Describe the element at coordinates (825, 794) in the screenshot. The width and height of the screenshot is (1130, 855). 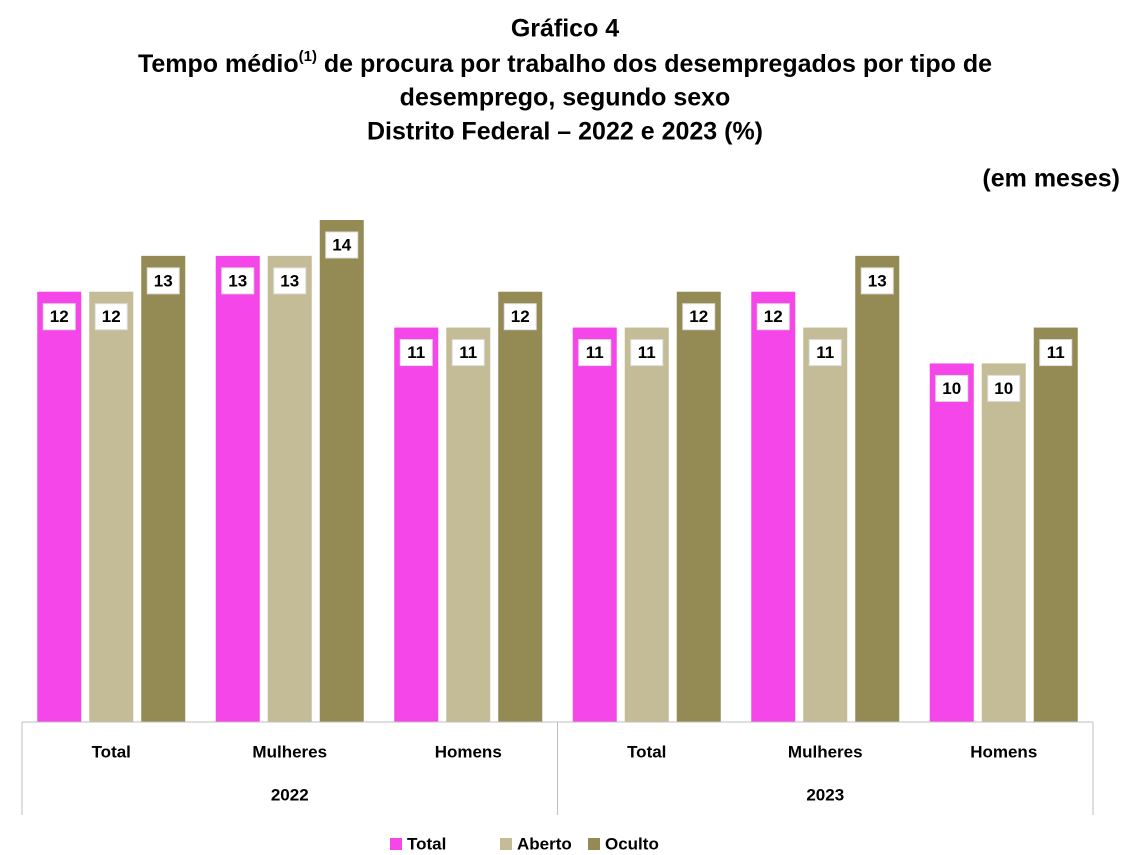
I see `group-label: 2023` at that location.